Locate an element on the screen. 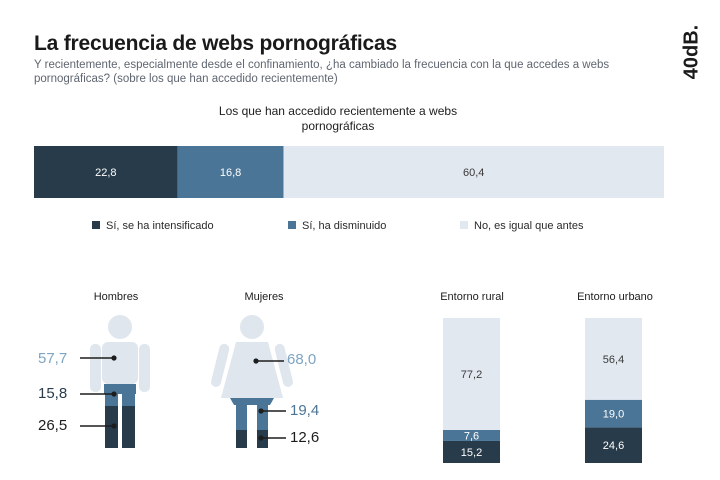  column-urbano-intensified is located at coordinates (613, 445).